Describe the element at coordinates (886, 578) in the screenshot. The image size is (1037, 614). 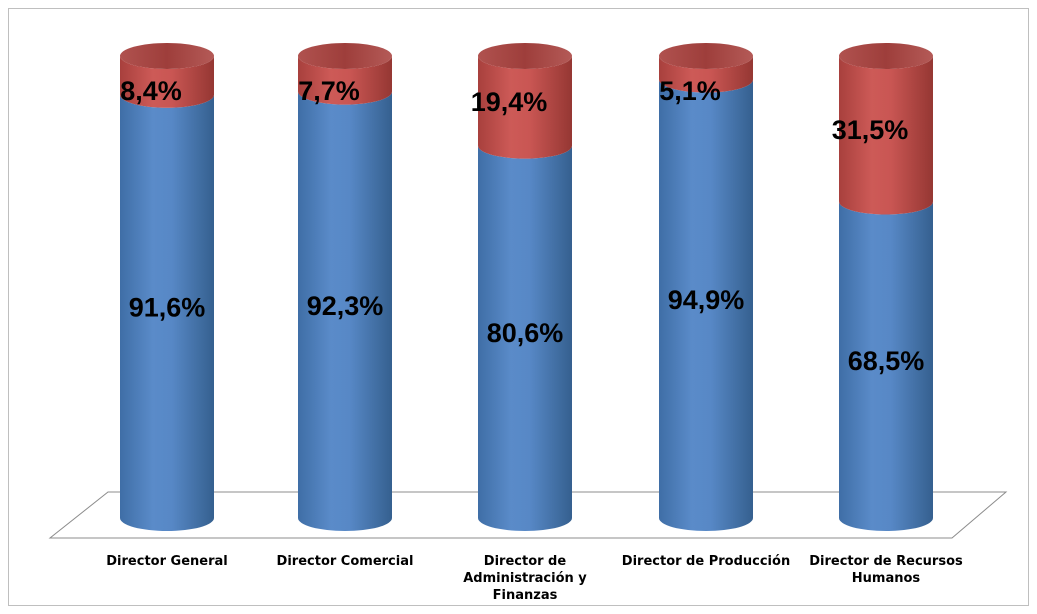
I see `category-label-line: Humanos` at that location.